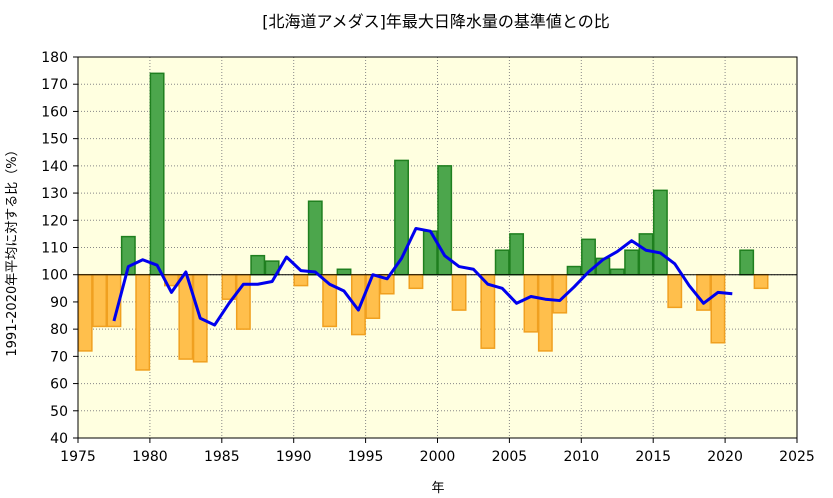 The image size is (833, 498). What do you see at coordinates (747, 262) in the screenshot?
I see `bar-2022` at bounding box center [747, 262].